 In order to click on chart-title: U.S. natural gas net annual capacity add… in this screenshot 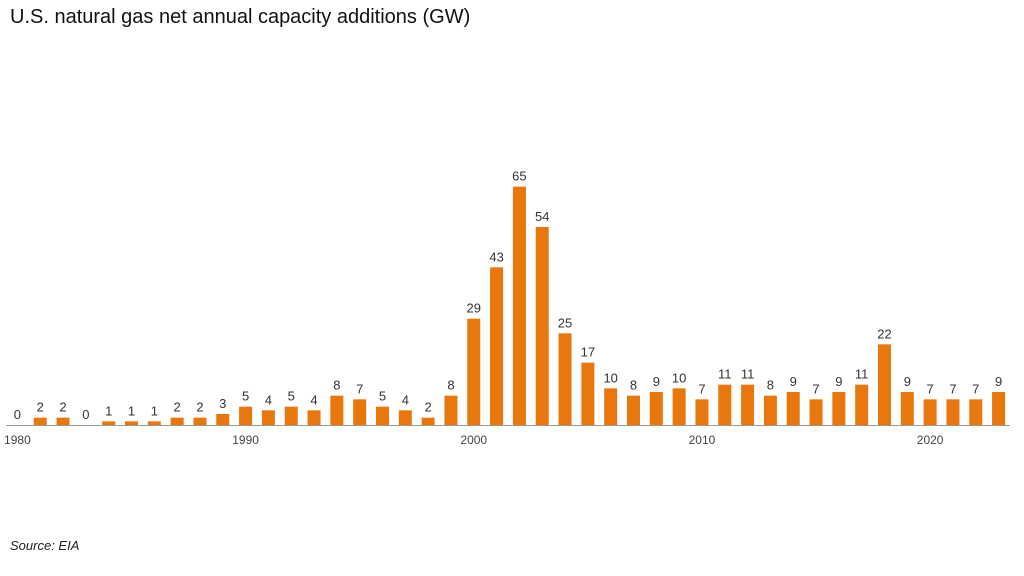, I will do `click(240, 17)`.